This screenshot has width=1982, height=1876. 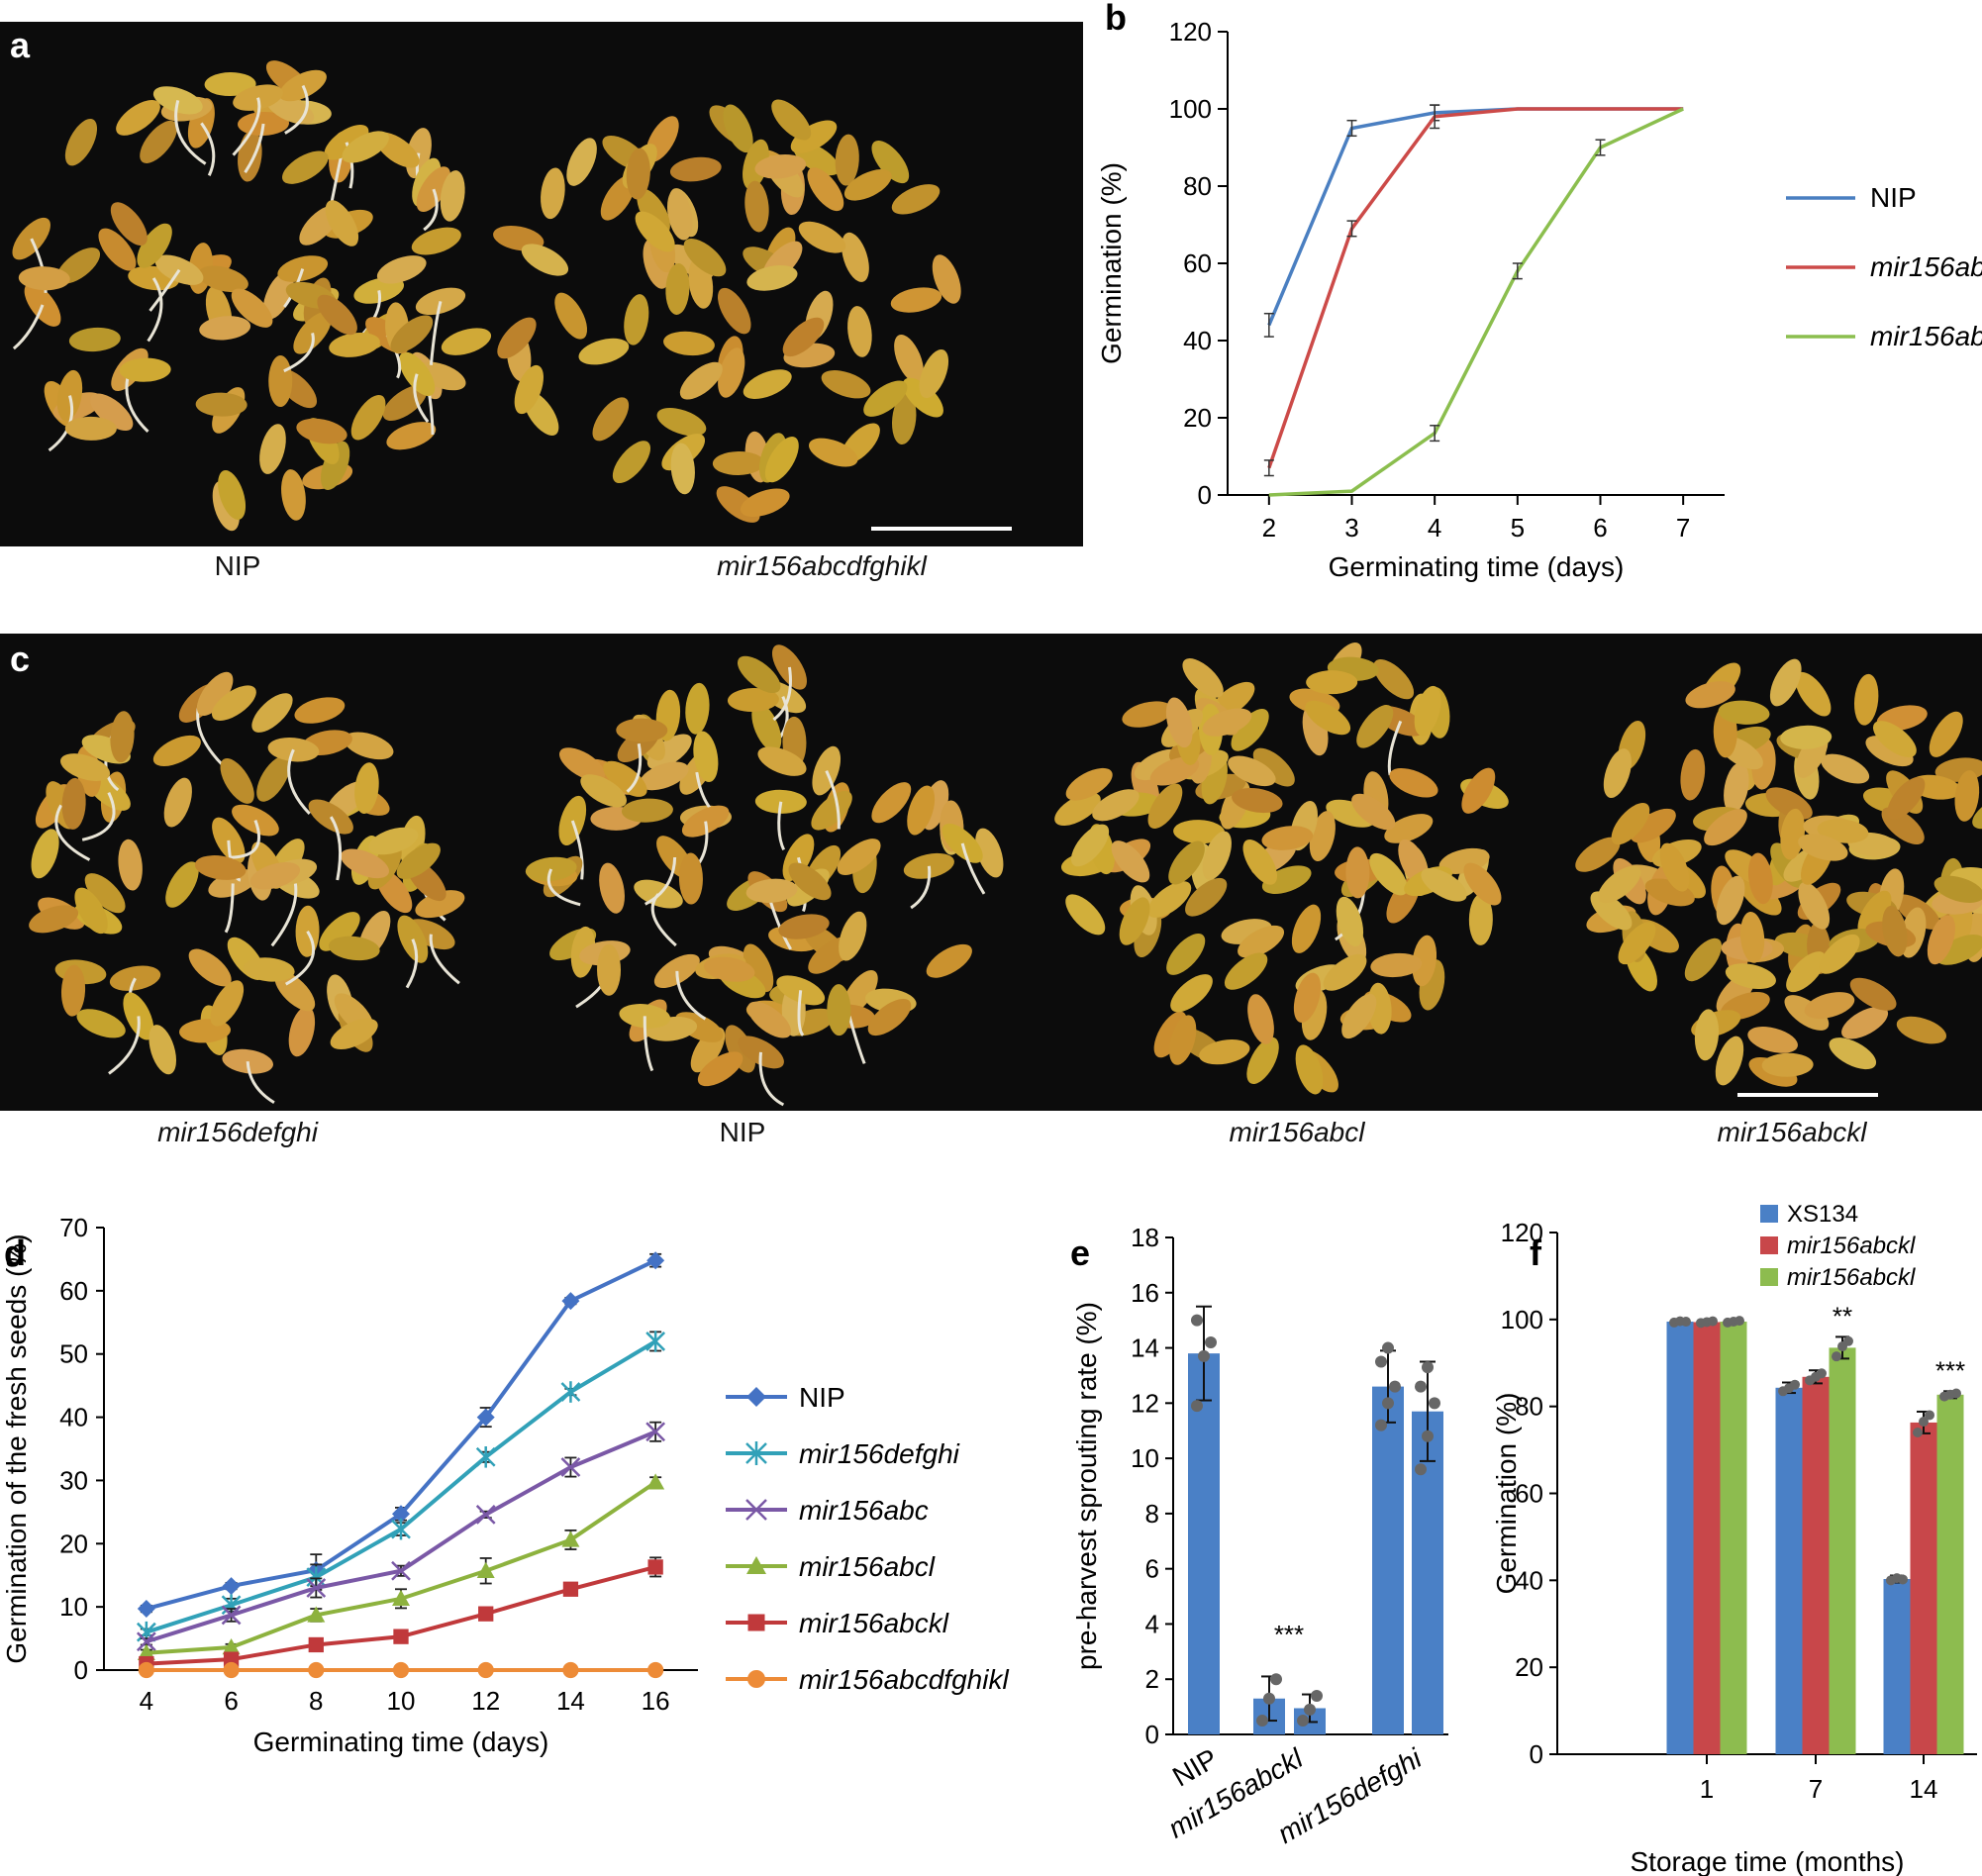 What do you see at coordinates (1152, 1514) in the screenshot?
I see `y-tick-label: 8` at bounding box center [1152, 1514].